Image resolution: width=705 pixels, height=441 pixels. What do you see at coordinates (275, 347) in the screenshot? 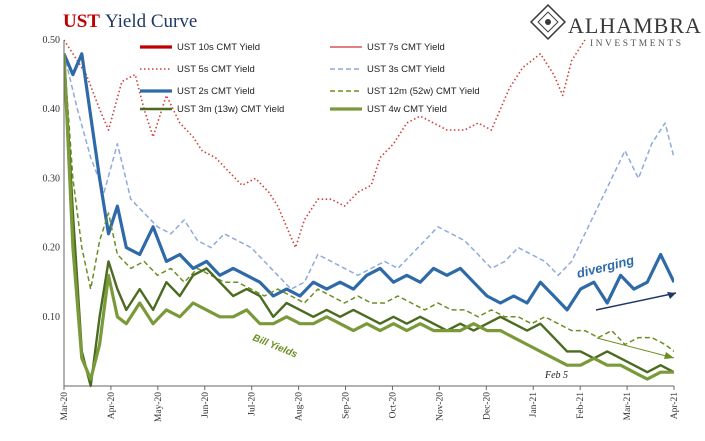
I see `annotation-bill-yields: Bill Yields` at bounding box center [275, 347].